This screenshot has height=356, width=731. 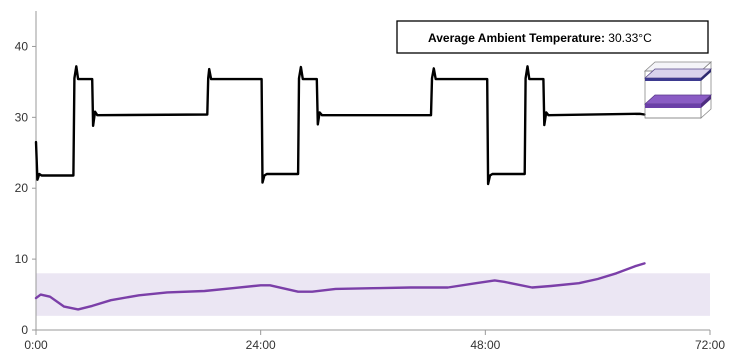 What do you see at coordinates (261, 345) in the screenshot?
I see `x-tick-label: 24:00` at bounding box center [261, 345].